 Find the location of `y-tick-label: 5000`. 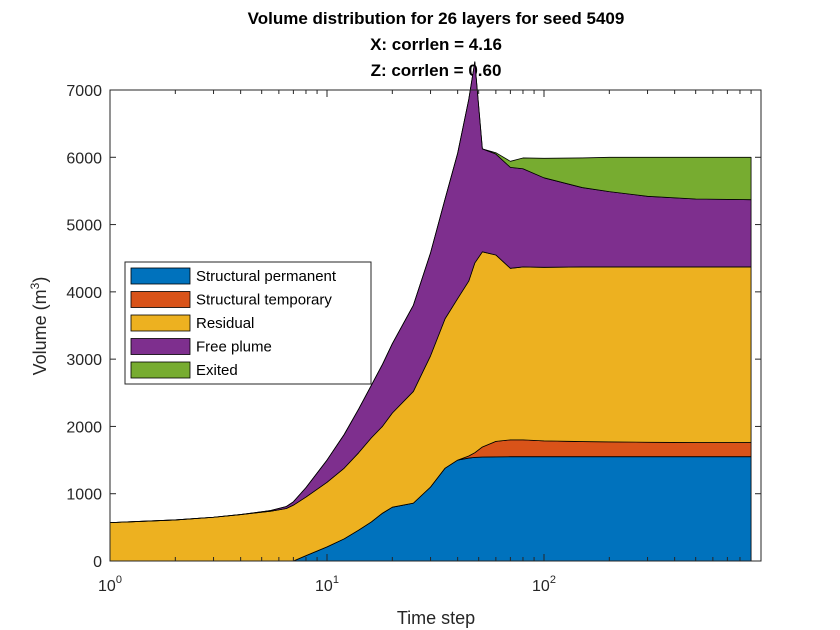

y-tick-label: 5000 is located at coordinates (84, 226).